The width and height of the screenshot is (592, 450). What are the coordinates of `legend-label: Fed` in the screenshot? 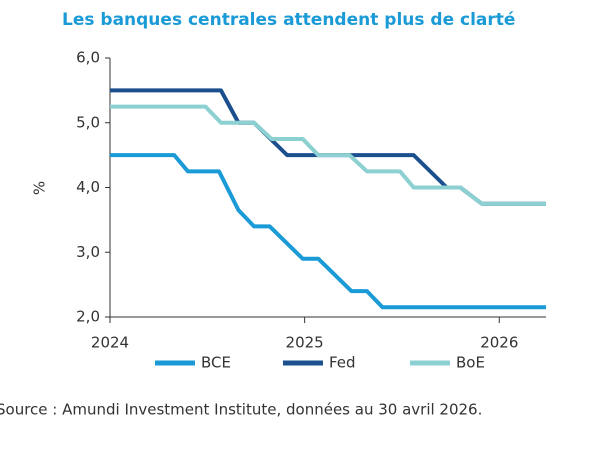 It's located at (342, 363).